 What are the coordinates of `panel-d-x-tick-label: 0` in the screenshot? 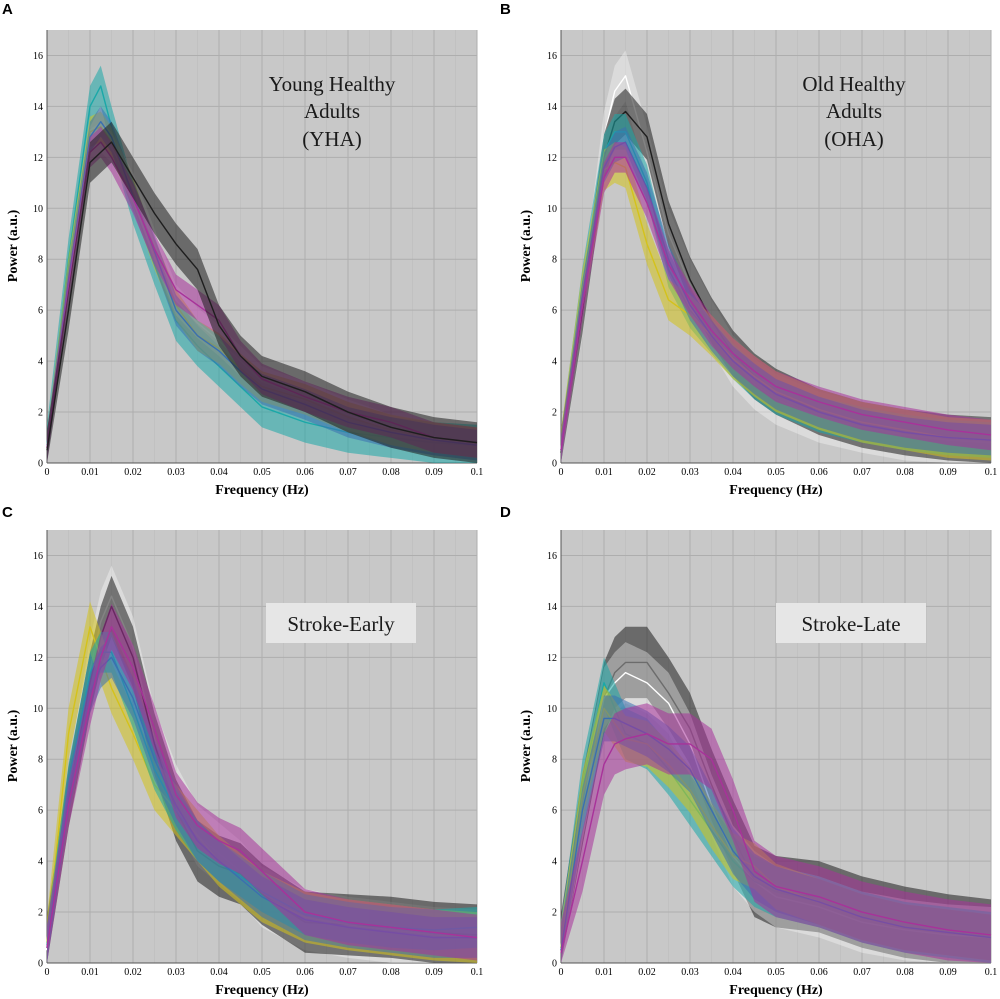 It's located at (561, 972).